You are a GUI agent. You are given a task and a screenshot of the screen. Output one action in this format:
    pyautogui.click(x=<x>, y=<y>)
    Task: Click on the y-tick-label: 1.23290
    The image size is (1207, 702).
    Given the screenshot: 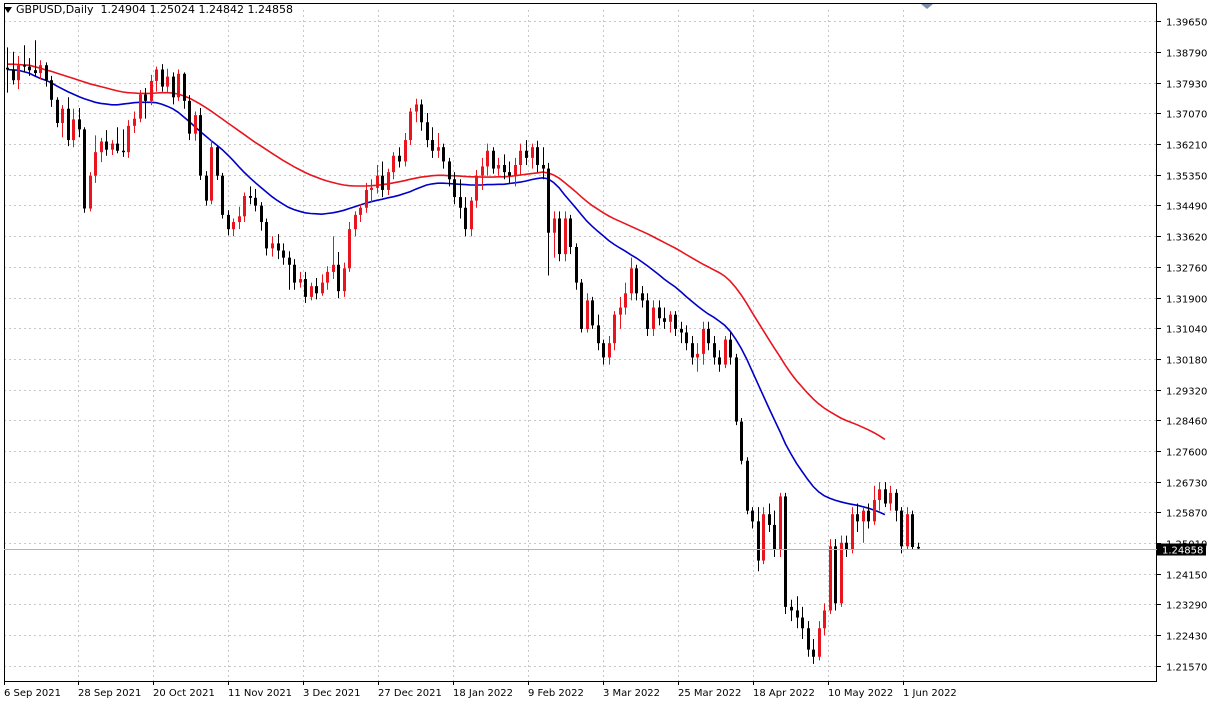 What is the action you would take?
    pyautogui.click(x=1186, y=606)
    